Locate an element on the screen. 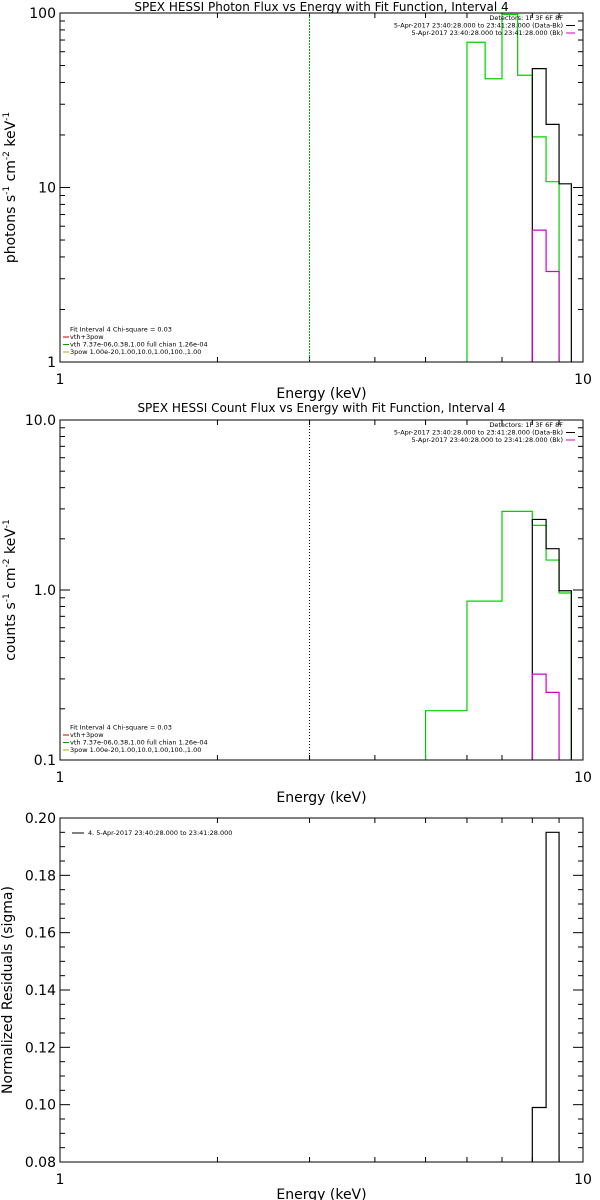 Image resolution: width=600 pixels, height=1200 pixels. y-tick-label: 0.1 is located at coordinates (45, 761).